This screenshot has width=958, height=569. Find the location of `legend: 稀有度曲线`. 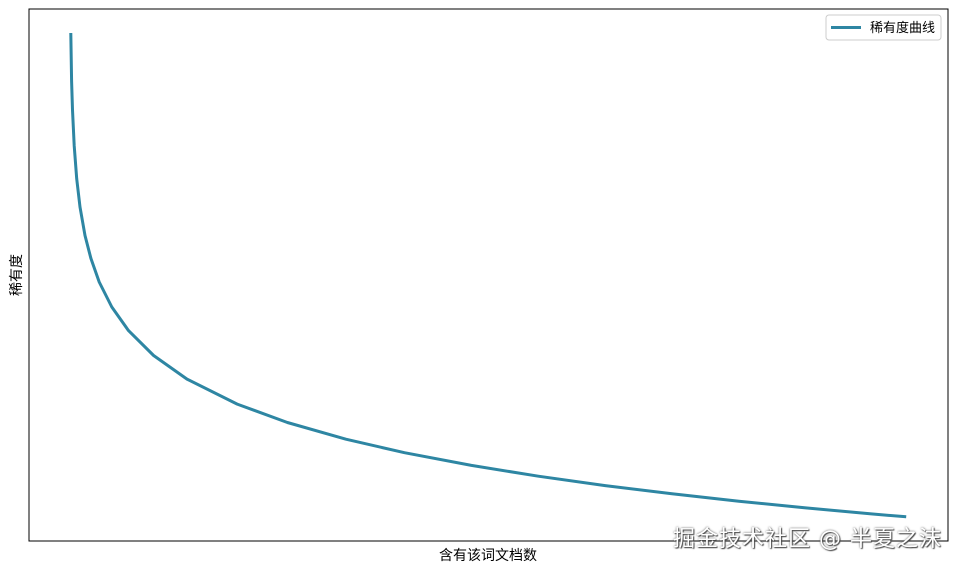

legend: 稀有度曲线 is located at coordinates (883, 27).